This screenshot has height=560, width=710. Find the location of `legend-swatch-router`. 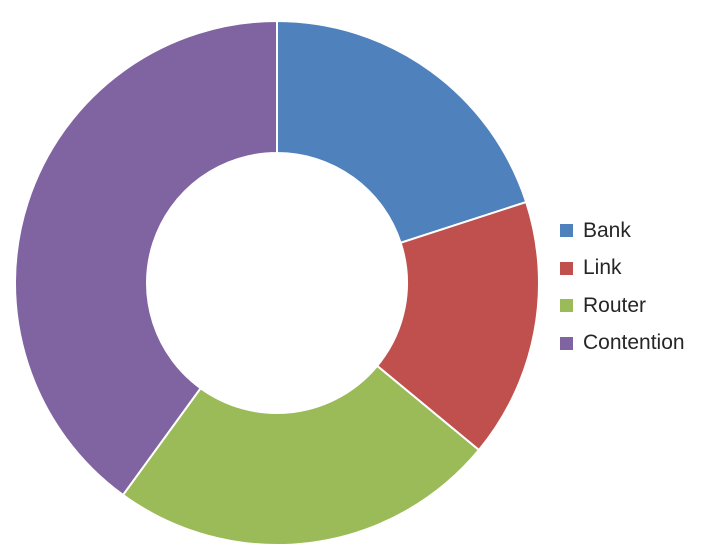

legend-swatch-router is located at coordinates (566, 306).